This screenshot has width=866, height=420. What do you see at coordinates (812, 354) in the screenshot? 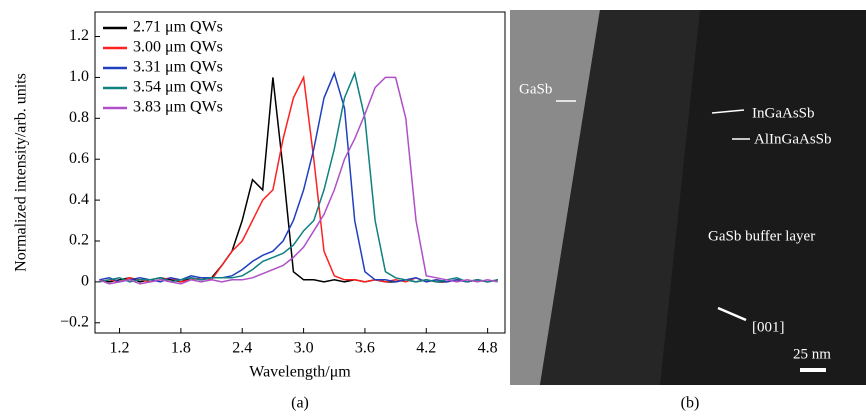
I see `scale-label: 25 nm` at bounding box center [812, 354].